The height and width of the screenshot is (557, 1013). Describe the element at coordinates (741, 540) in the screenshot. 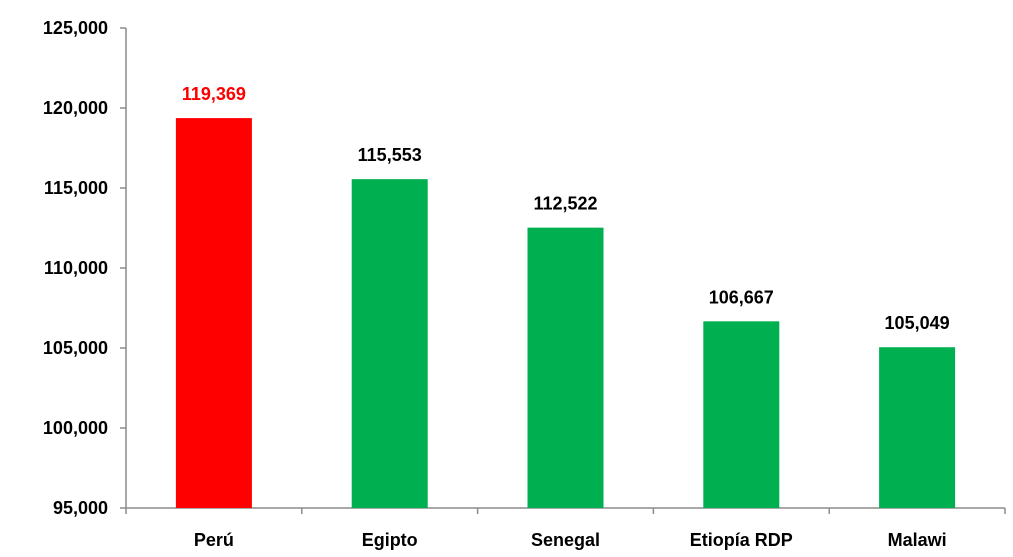

I see `x-category-label: Etiopía RDP` at that location.